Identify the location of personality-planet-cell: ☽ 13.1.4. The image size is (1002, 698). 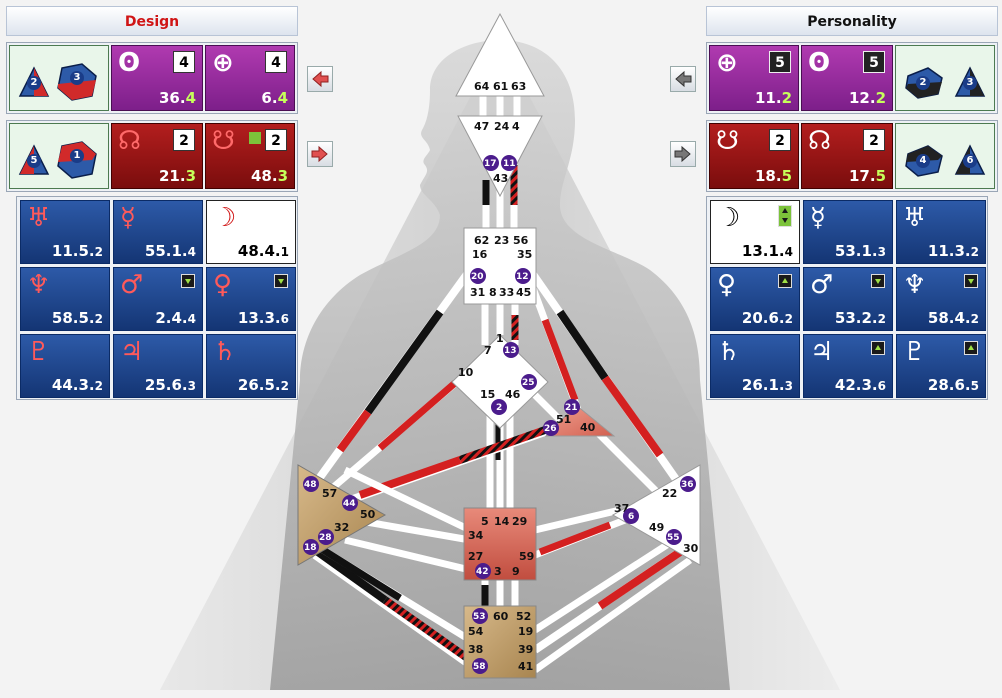
(755, 232).